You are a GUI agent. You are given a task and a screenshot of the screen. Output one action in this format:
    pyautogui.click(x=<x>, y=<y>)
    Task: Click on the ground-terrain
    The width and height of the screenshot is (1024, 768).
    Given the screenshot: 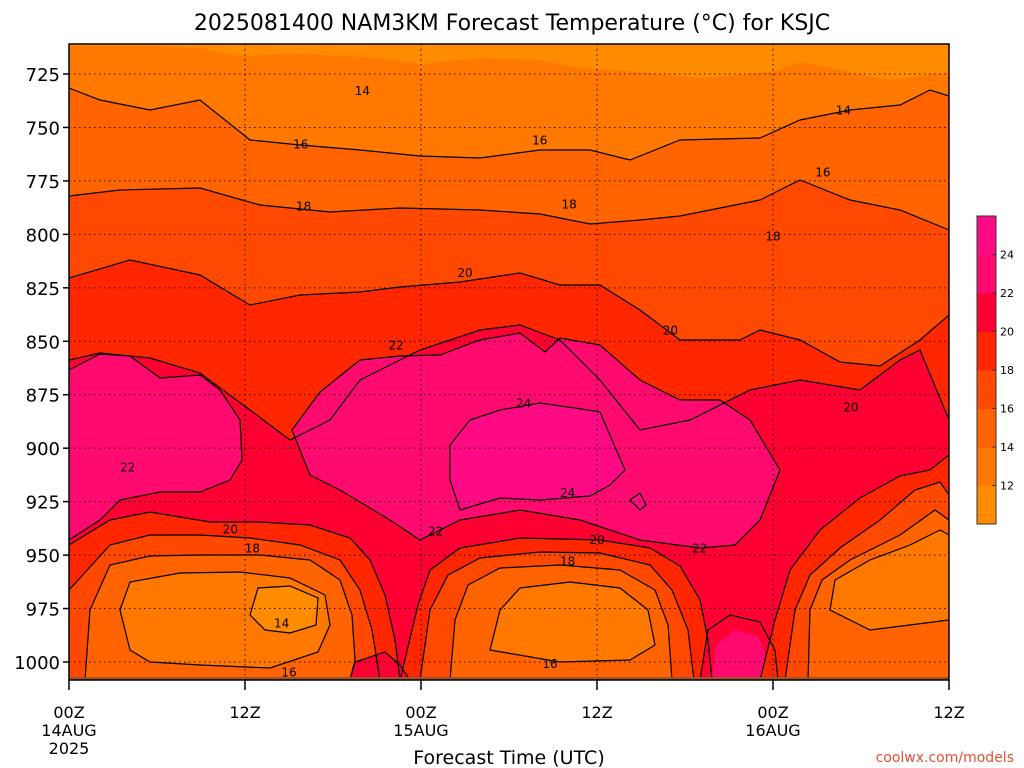 What is the action you would take?
    pyautogui.click(x=509, y=678)
    